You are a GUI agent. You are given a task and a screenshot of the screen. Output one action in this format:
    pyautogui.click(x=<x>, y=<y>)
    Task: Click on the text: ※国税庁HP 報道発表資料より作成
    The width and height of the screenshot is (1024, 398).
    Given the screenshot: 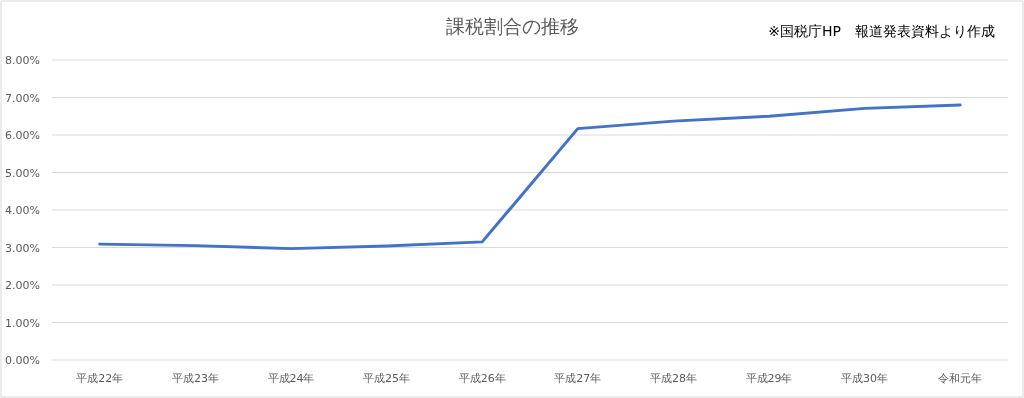 What is the action you would take?
    pyautogui.click(x=881, y=31)
    